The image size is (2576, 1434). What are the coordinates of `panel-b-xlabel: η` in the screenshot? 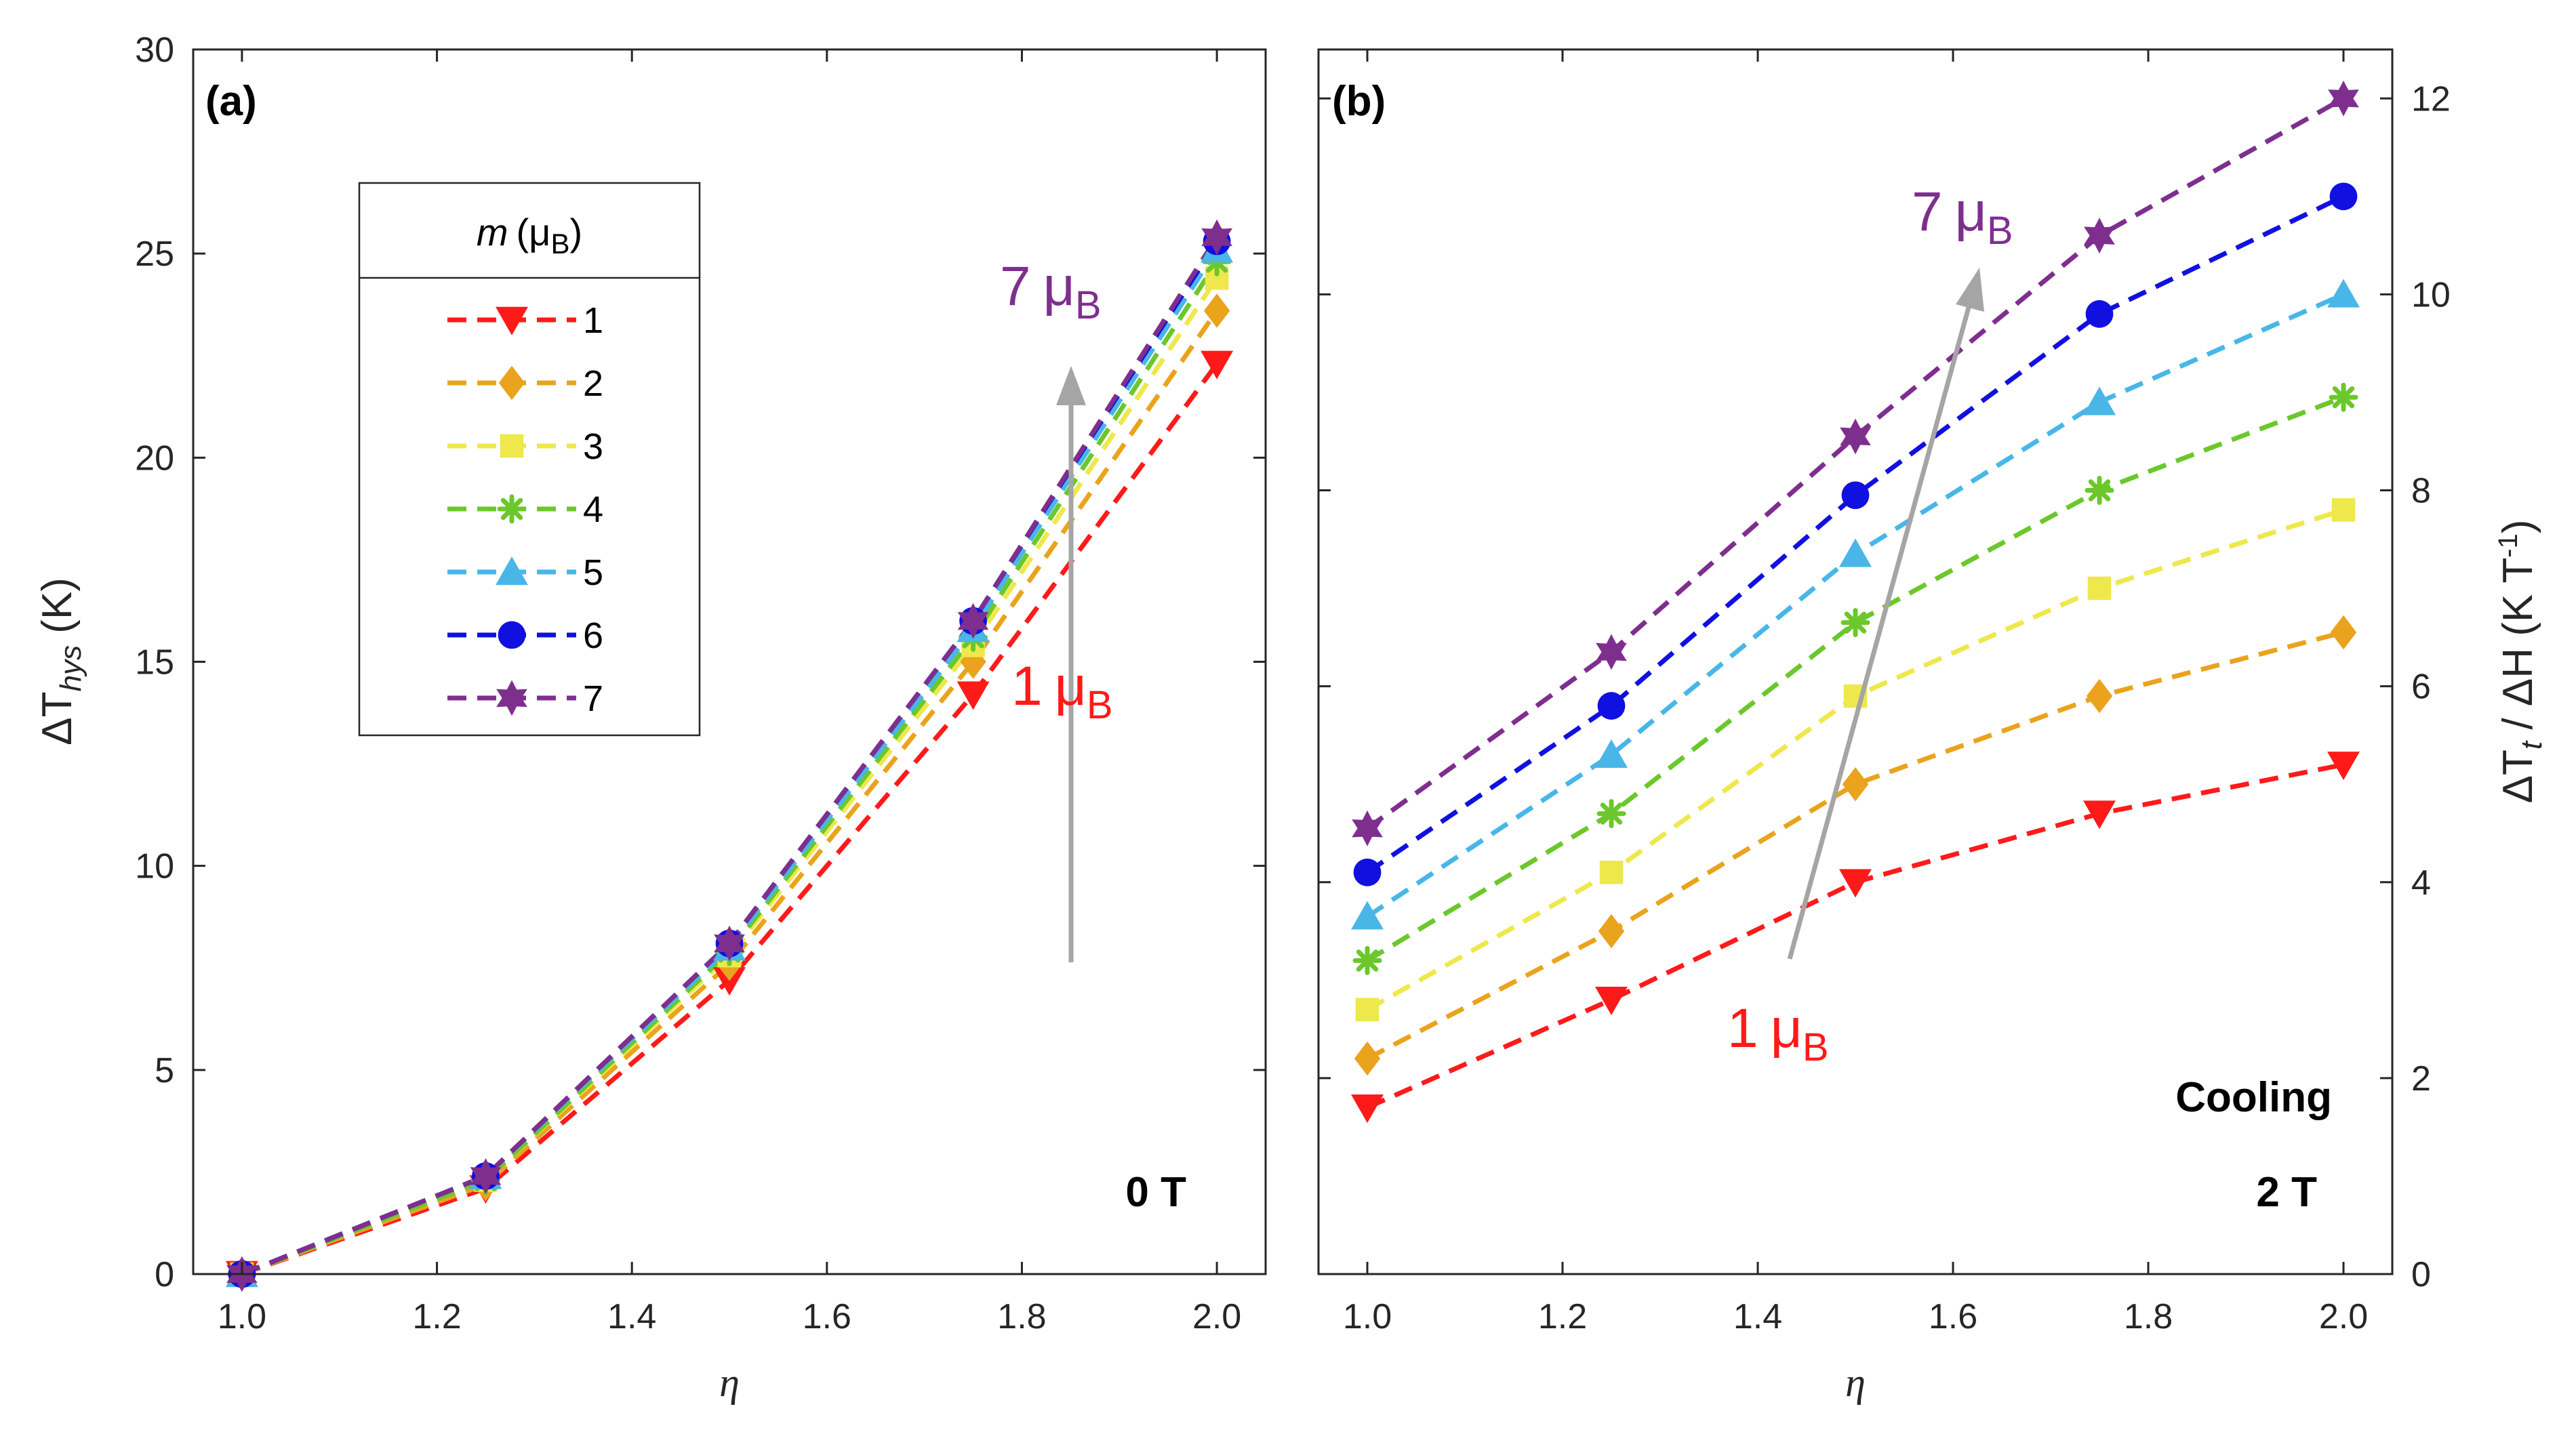 It's located at (1855, 1382).